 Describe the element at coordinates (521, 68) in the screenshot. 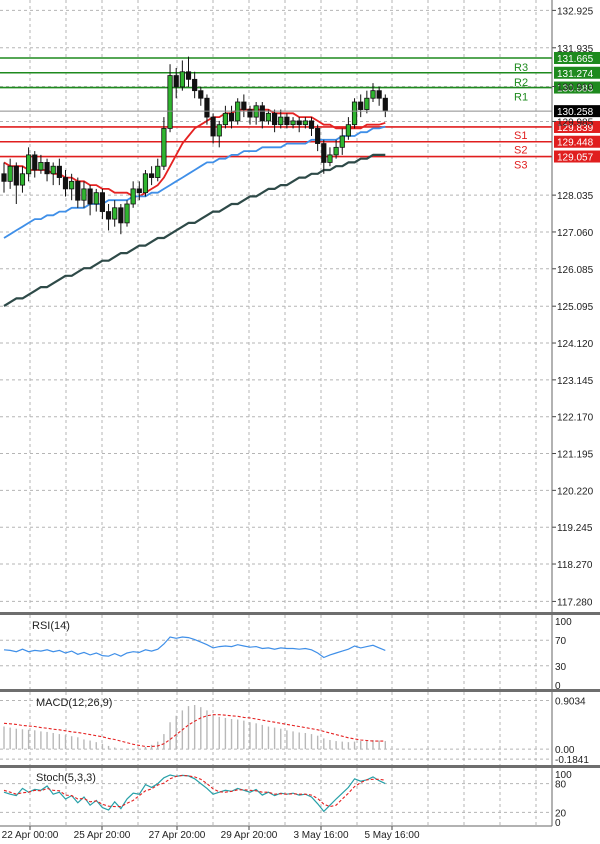

I see `level-name-r3: R3` at that location.